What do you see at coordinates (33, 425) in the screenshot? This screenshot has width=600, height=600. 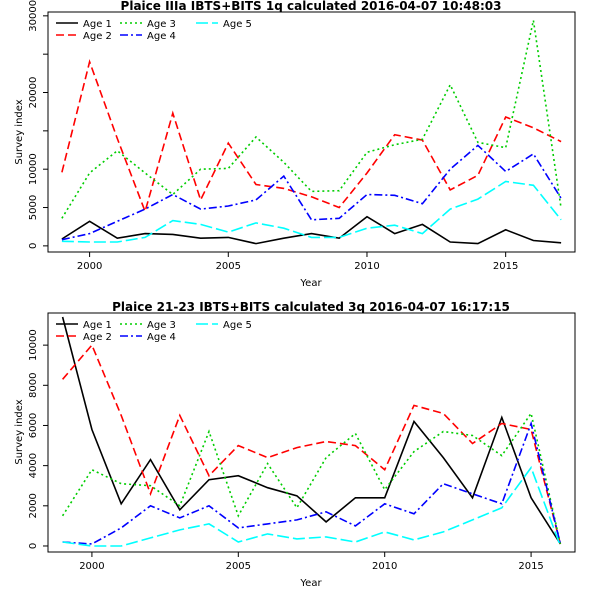 I see `y-tick-label: 6000` at bounding box center [33, 425].